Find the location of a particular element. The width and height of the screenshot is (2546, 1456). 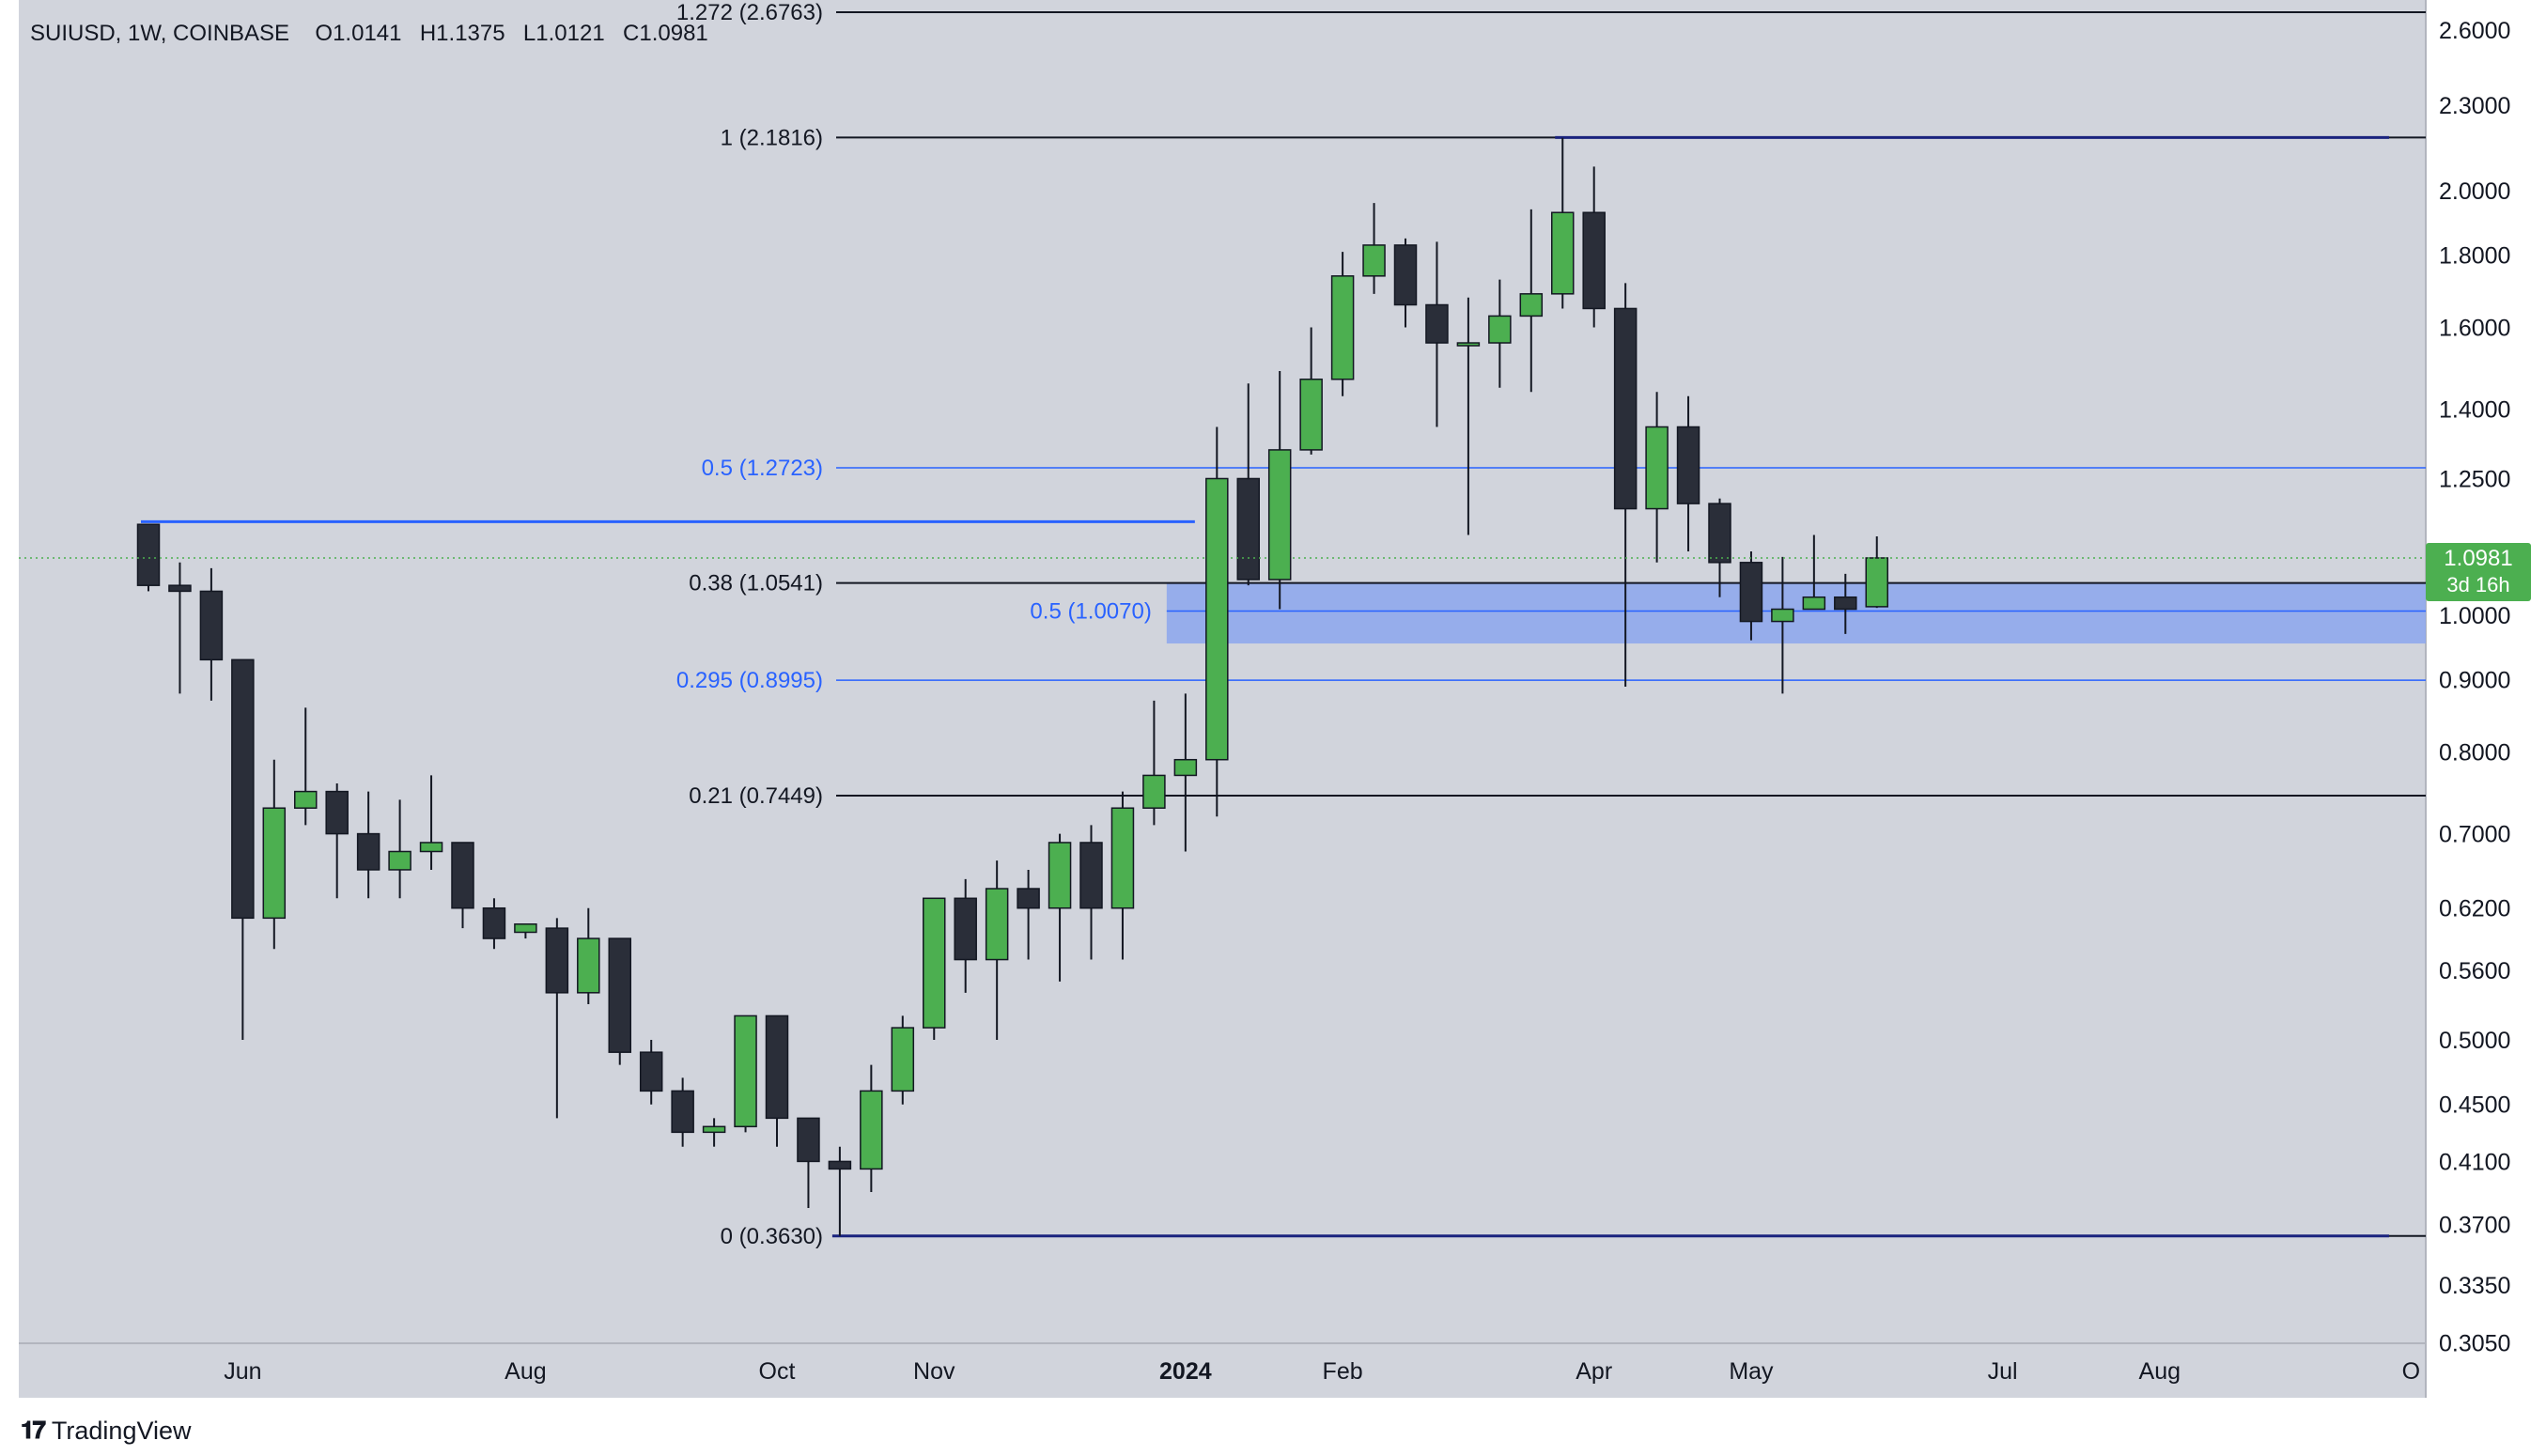

current-price-countdown: 3d 16h is located at coordinates (2477, 584).